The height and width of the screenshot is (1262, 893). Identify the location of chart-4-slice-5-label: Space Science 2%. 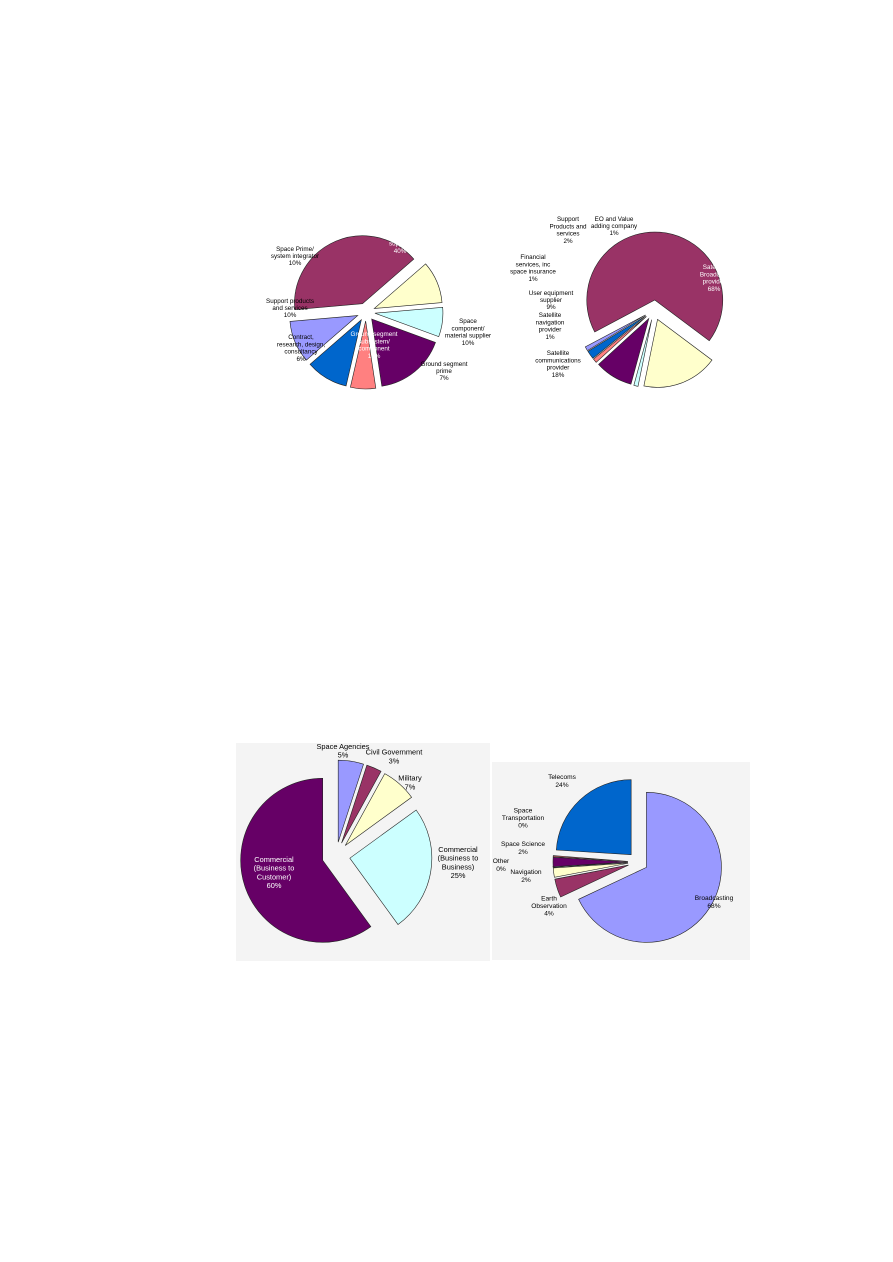
(523, 848).